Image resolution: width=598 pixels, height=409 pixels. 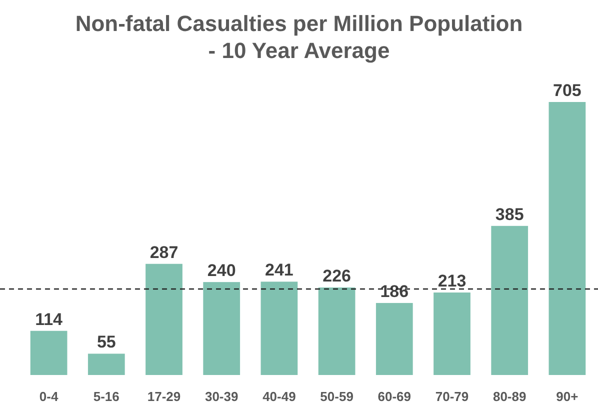 I want to click on data-label: 385, so click(x=509, y=214).